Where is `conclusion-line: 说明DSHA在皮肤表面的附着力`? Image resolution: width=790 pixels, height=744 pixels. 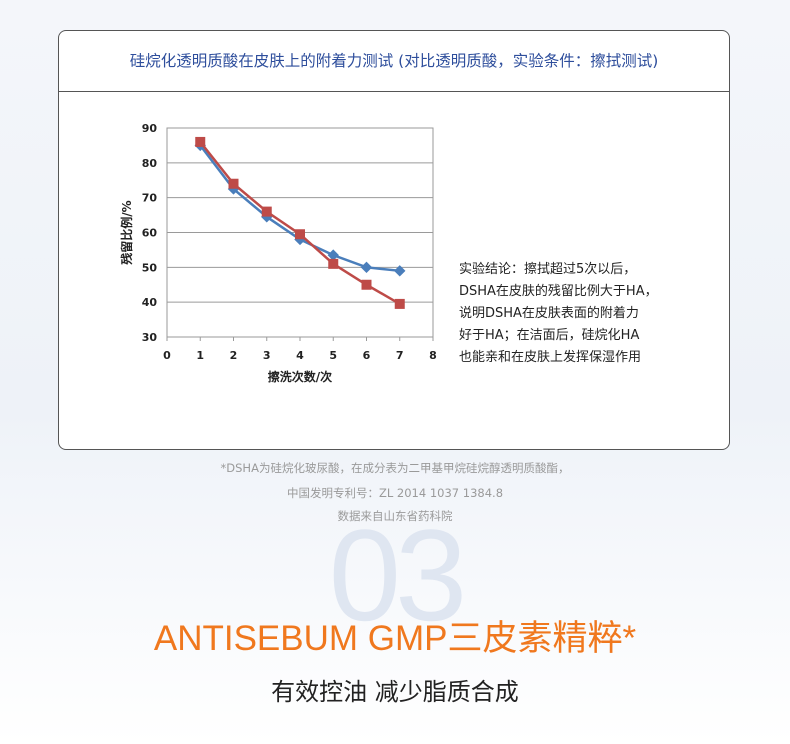 conclusion-line: 说明DSHA在皮肤表面的附着力 is located at coordinates (549, 313).